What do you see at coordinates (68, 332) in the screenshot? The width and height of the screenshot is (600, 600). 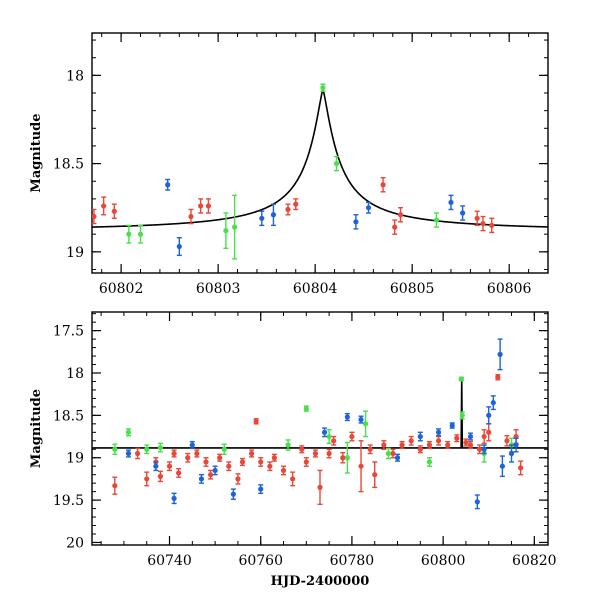 I see `y-tick-label: 17.5` at bounding box center [68, 332].